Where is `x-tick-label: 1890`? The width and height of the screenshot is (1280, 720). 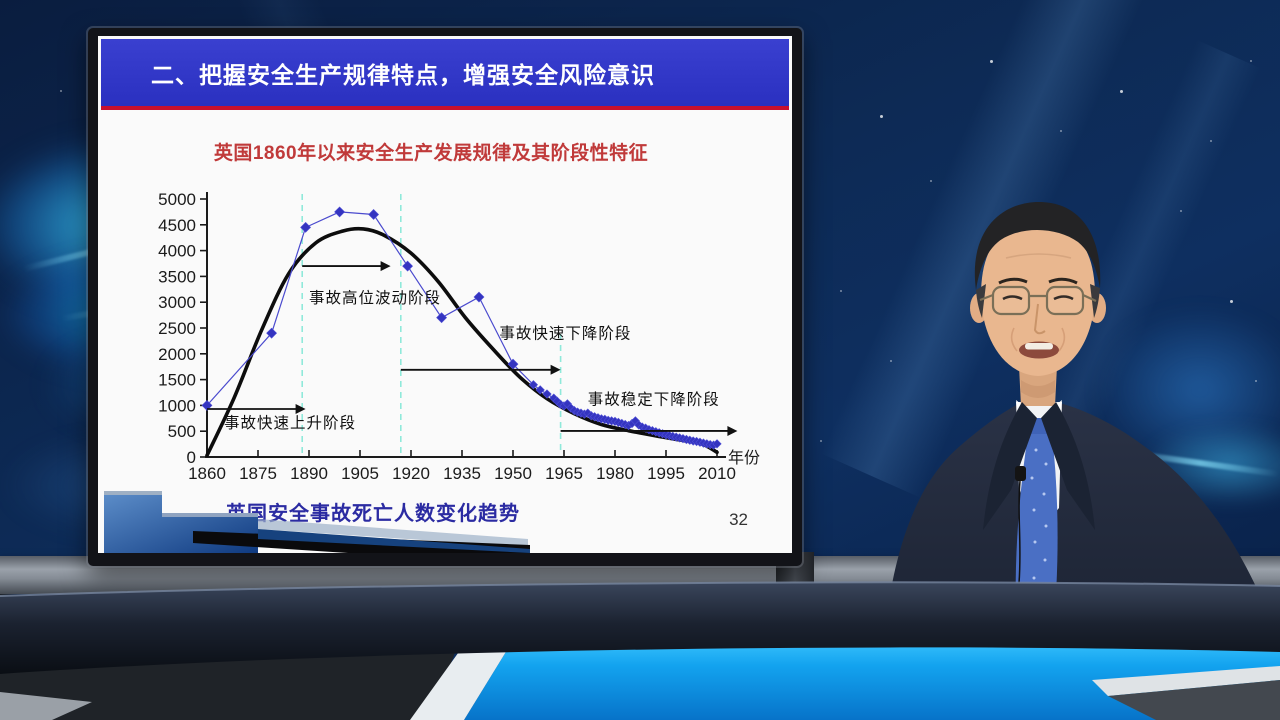
x-tick-label: 1890 is located at coordinates (309, 473).